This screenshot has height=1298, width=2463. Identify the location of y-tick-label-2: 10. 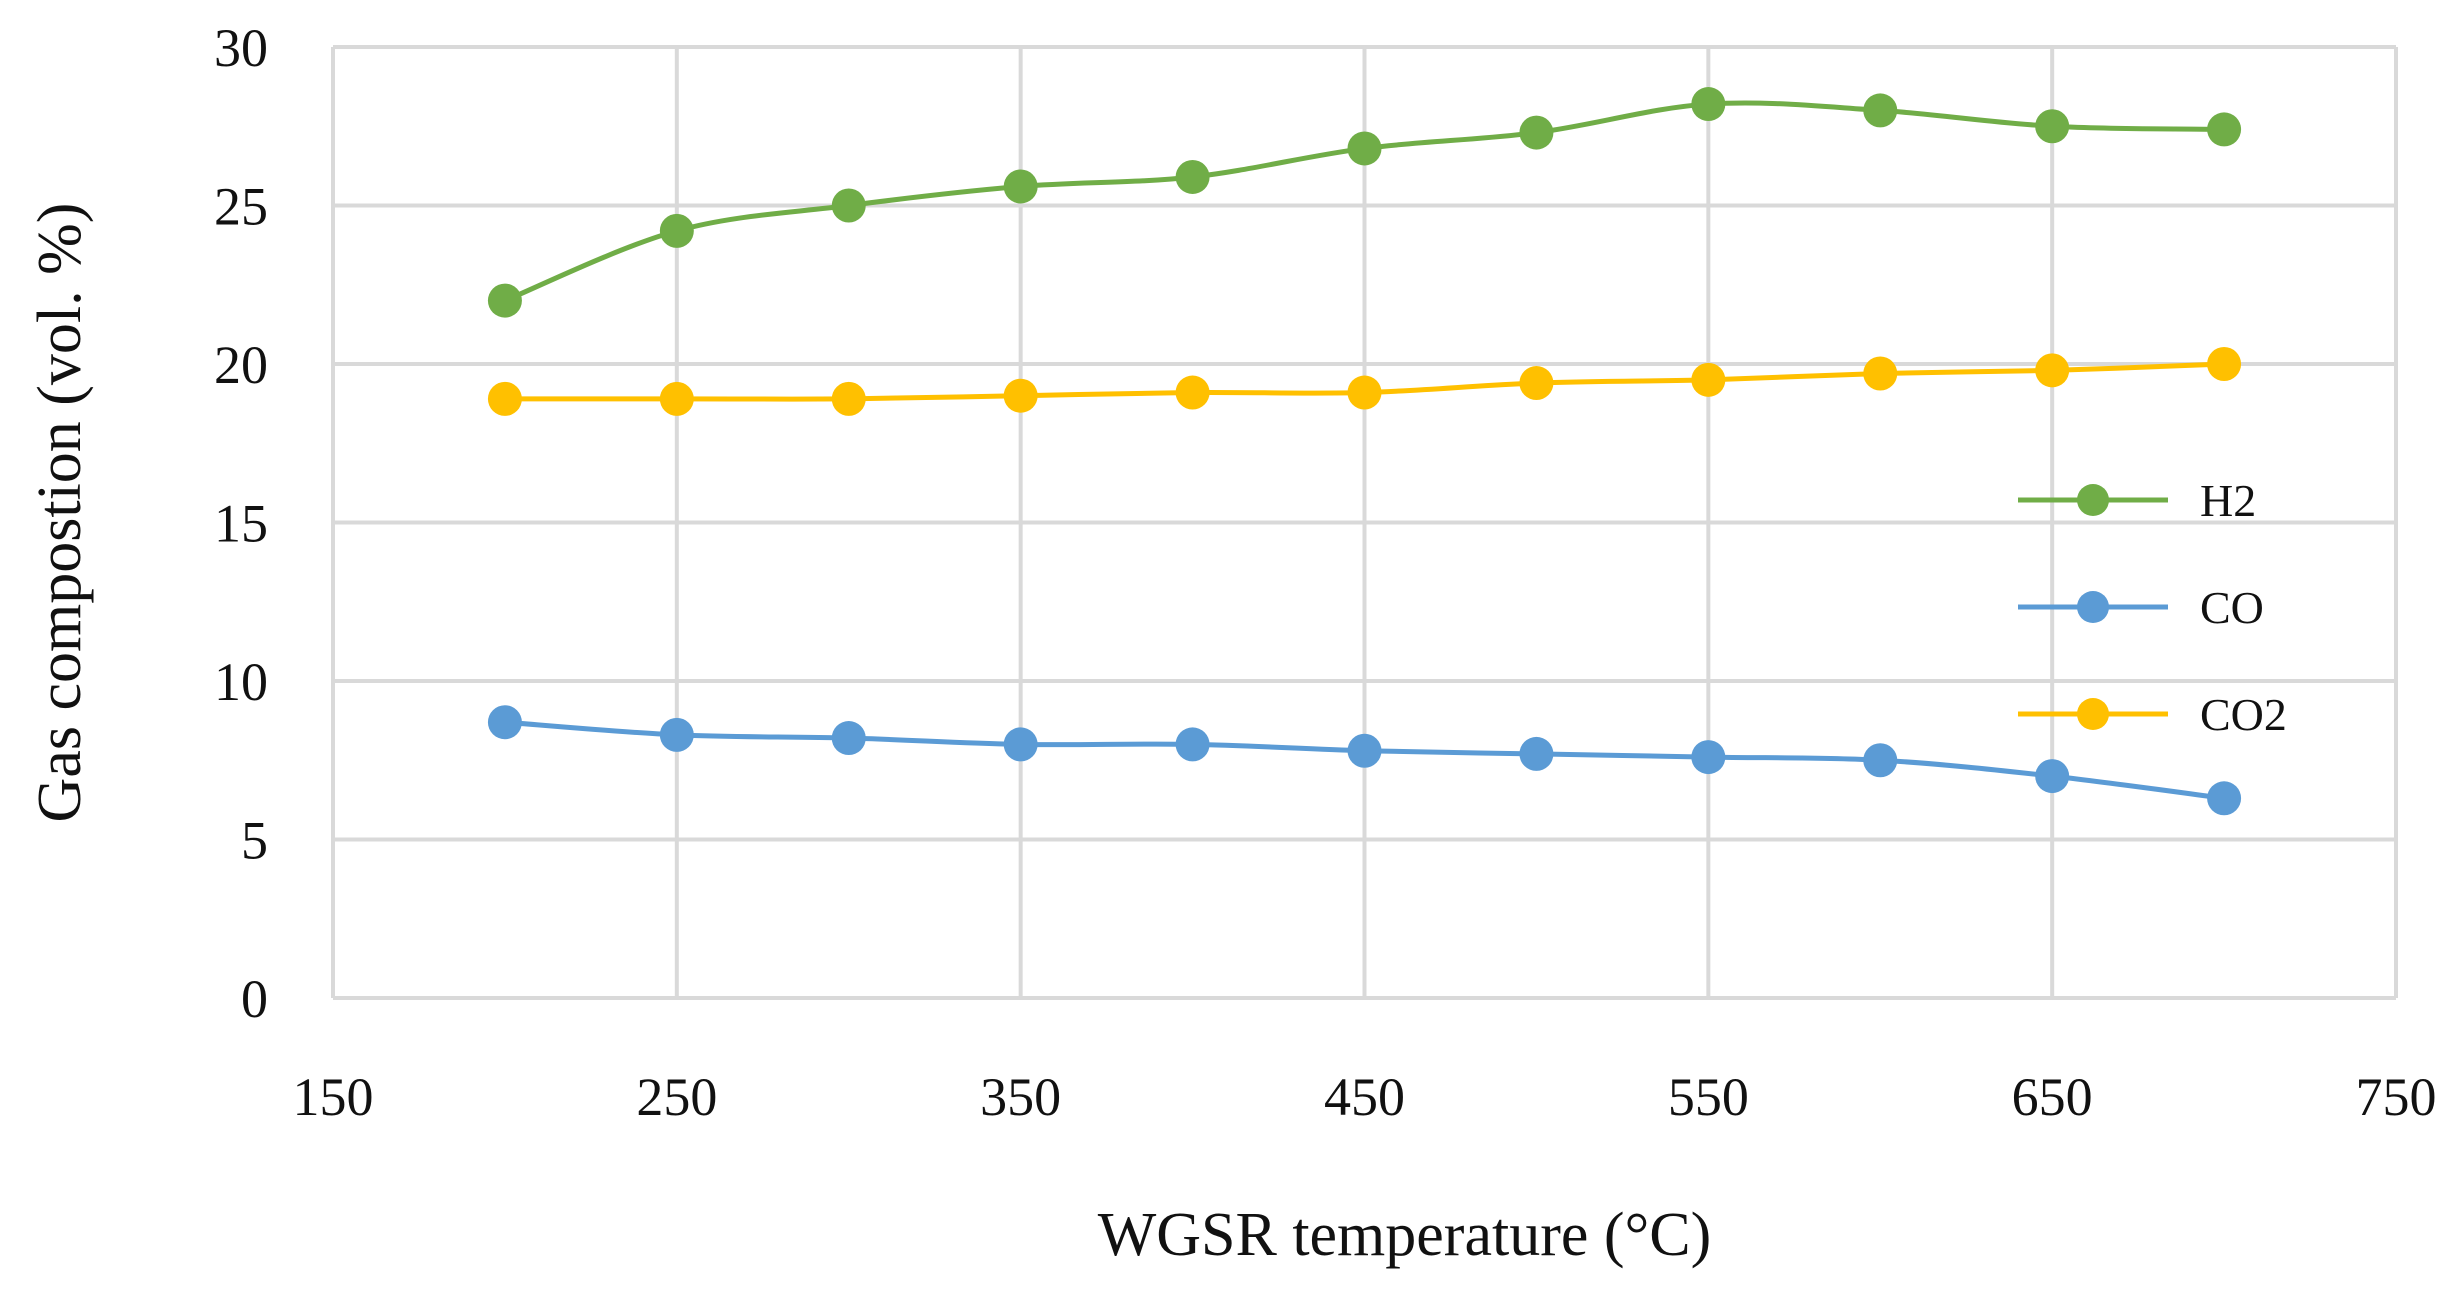
(241, 682).